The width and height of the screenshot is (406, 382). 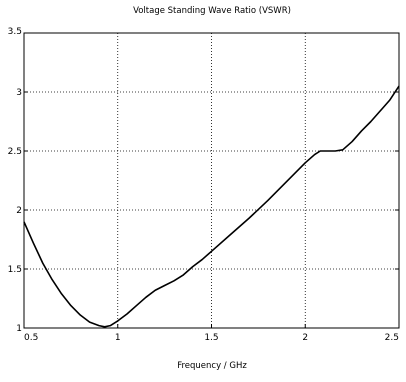 I want to click on y-tick-label: 3, so click(x=19, y=93).